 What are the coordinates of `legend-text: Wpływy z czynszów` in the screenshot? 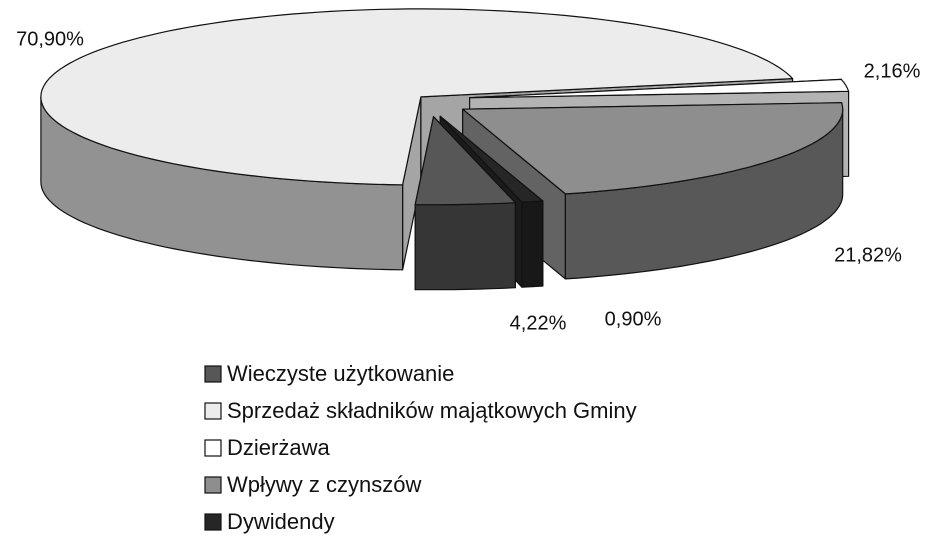 It's located at (324, 484).